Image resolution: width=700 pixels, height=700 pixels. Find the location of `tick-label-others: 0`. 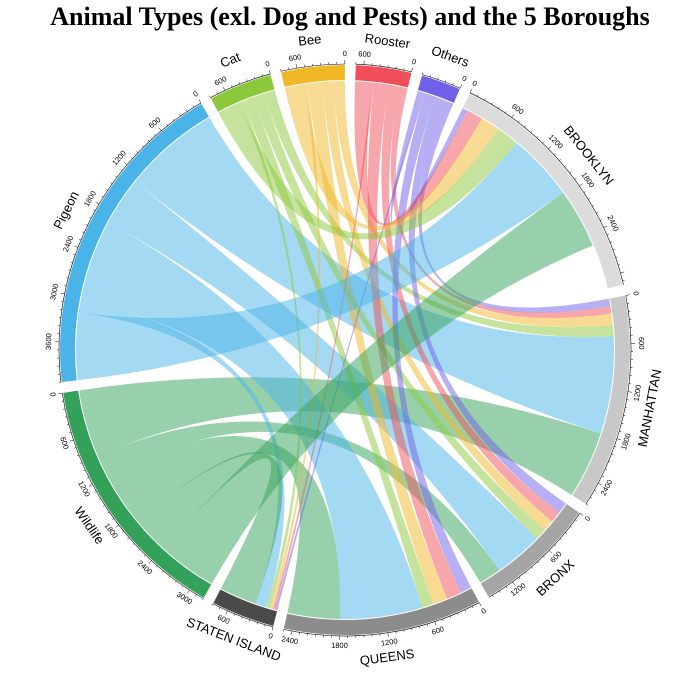

tick-label-others: 0 is located at coordinates (464, 79).